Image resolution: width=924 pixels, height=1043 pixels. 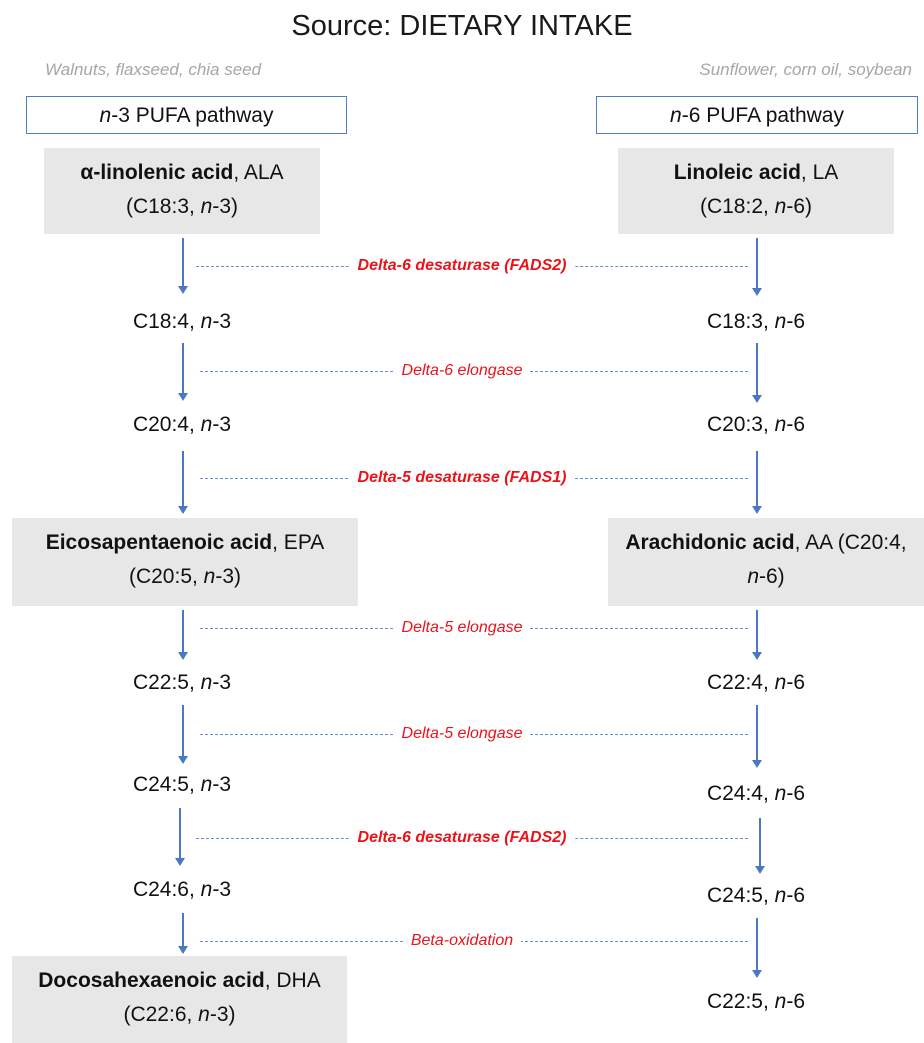 I want to click on dha-box: Docosahexaenoic acid, DHA (C22:6, n-3), so click(x=179, y=999).